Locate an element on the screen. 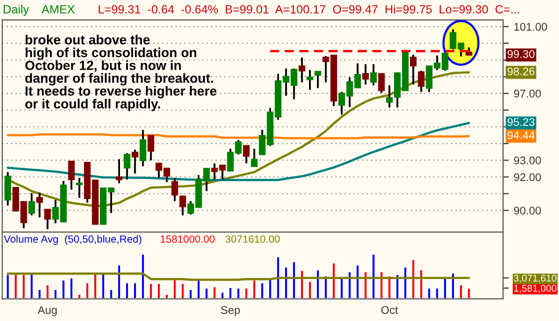  text: 99.30 is located at coordinates (521, 54).